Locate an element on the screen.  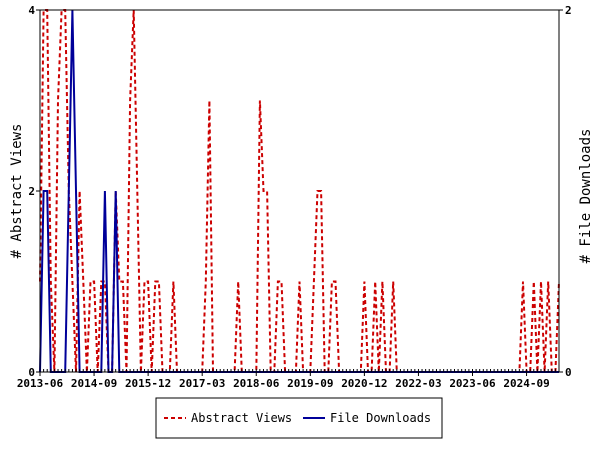
x-tick-label: 2013-06 is located at coordinates (40, 383).